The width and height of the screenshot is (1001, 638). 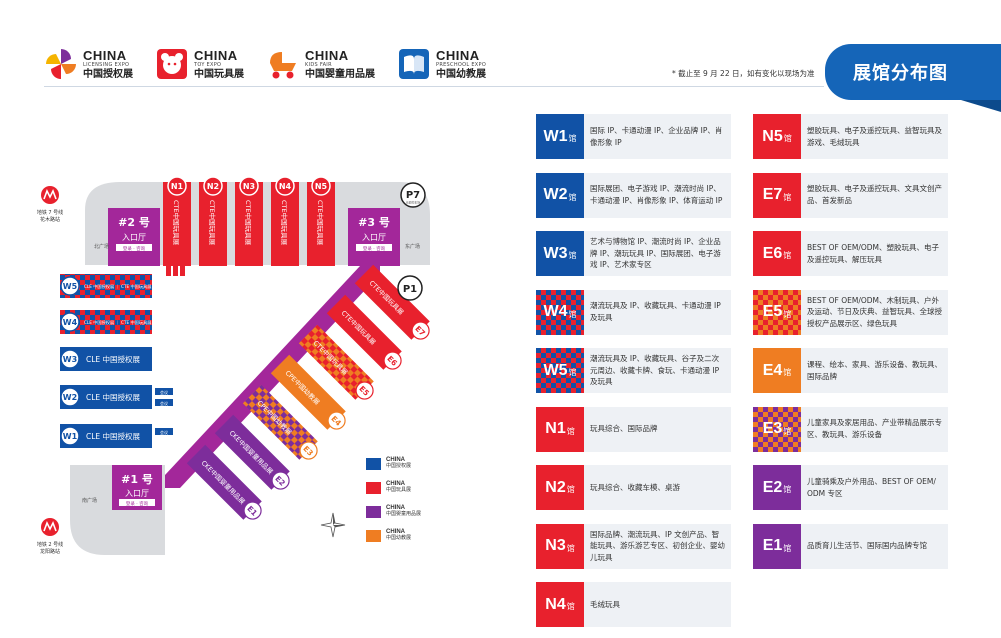 What do you see at coordinates (777, 546) in the screenshot?
I see `hall-badge: E1 馆` at bounding box center [777, 546].